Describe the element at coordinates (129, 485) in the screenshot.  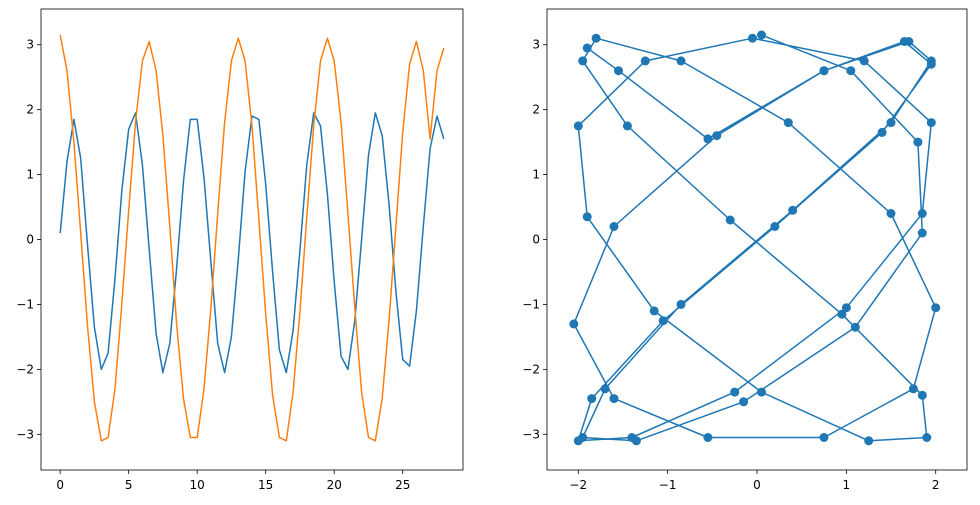
I see `x-tick-label: 5` at that location.